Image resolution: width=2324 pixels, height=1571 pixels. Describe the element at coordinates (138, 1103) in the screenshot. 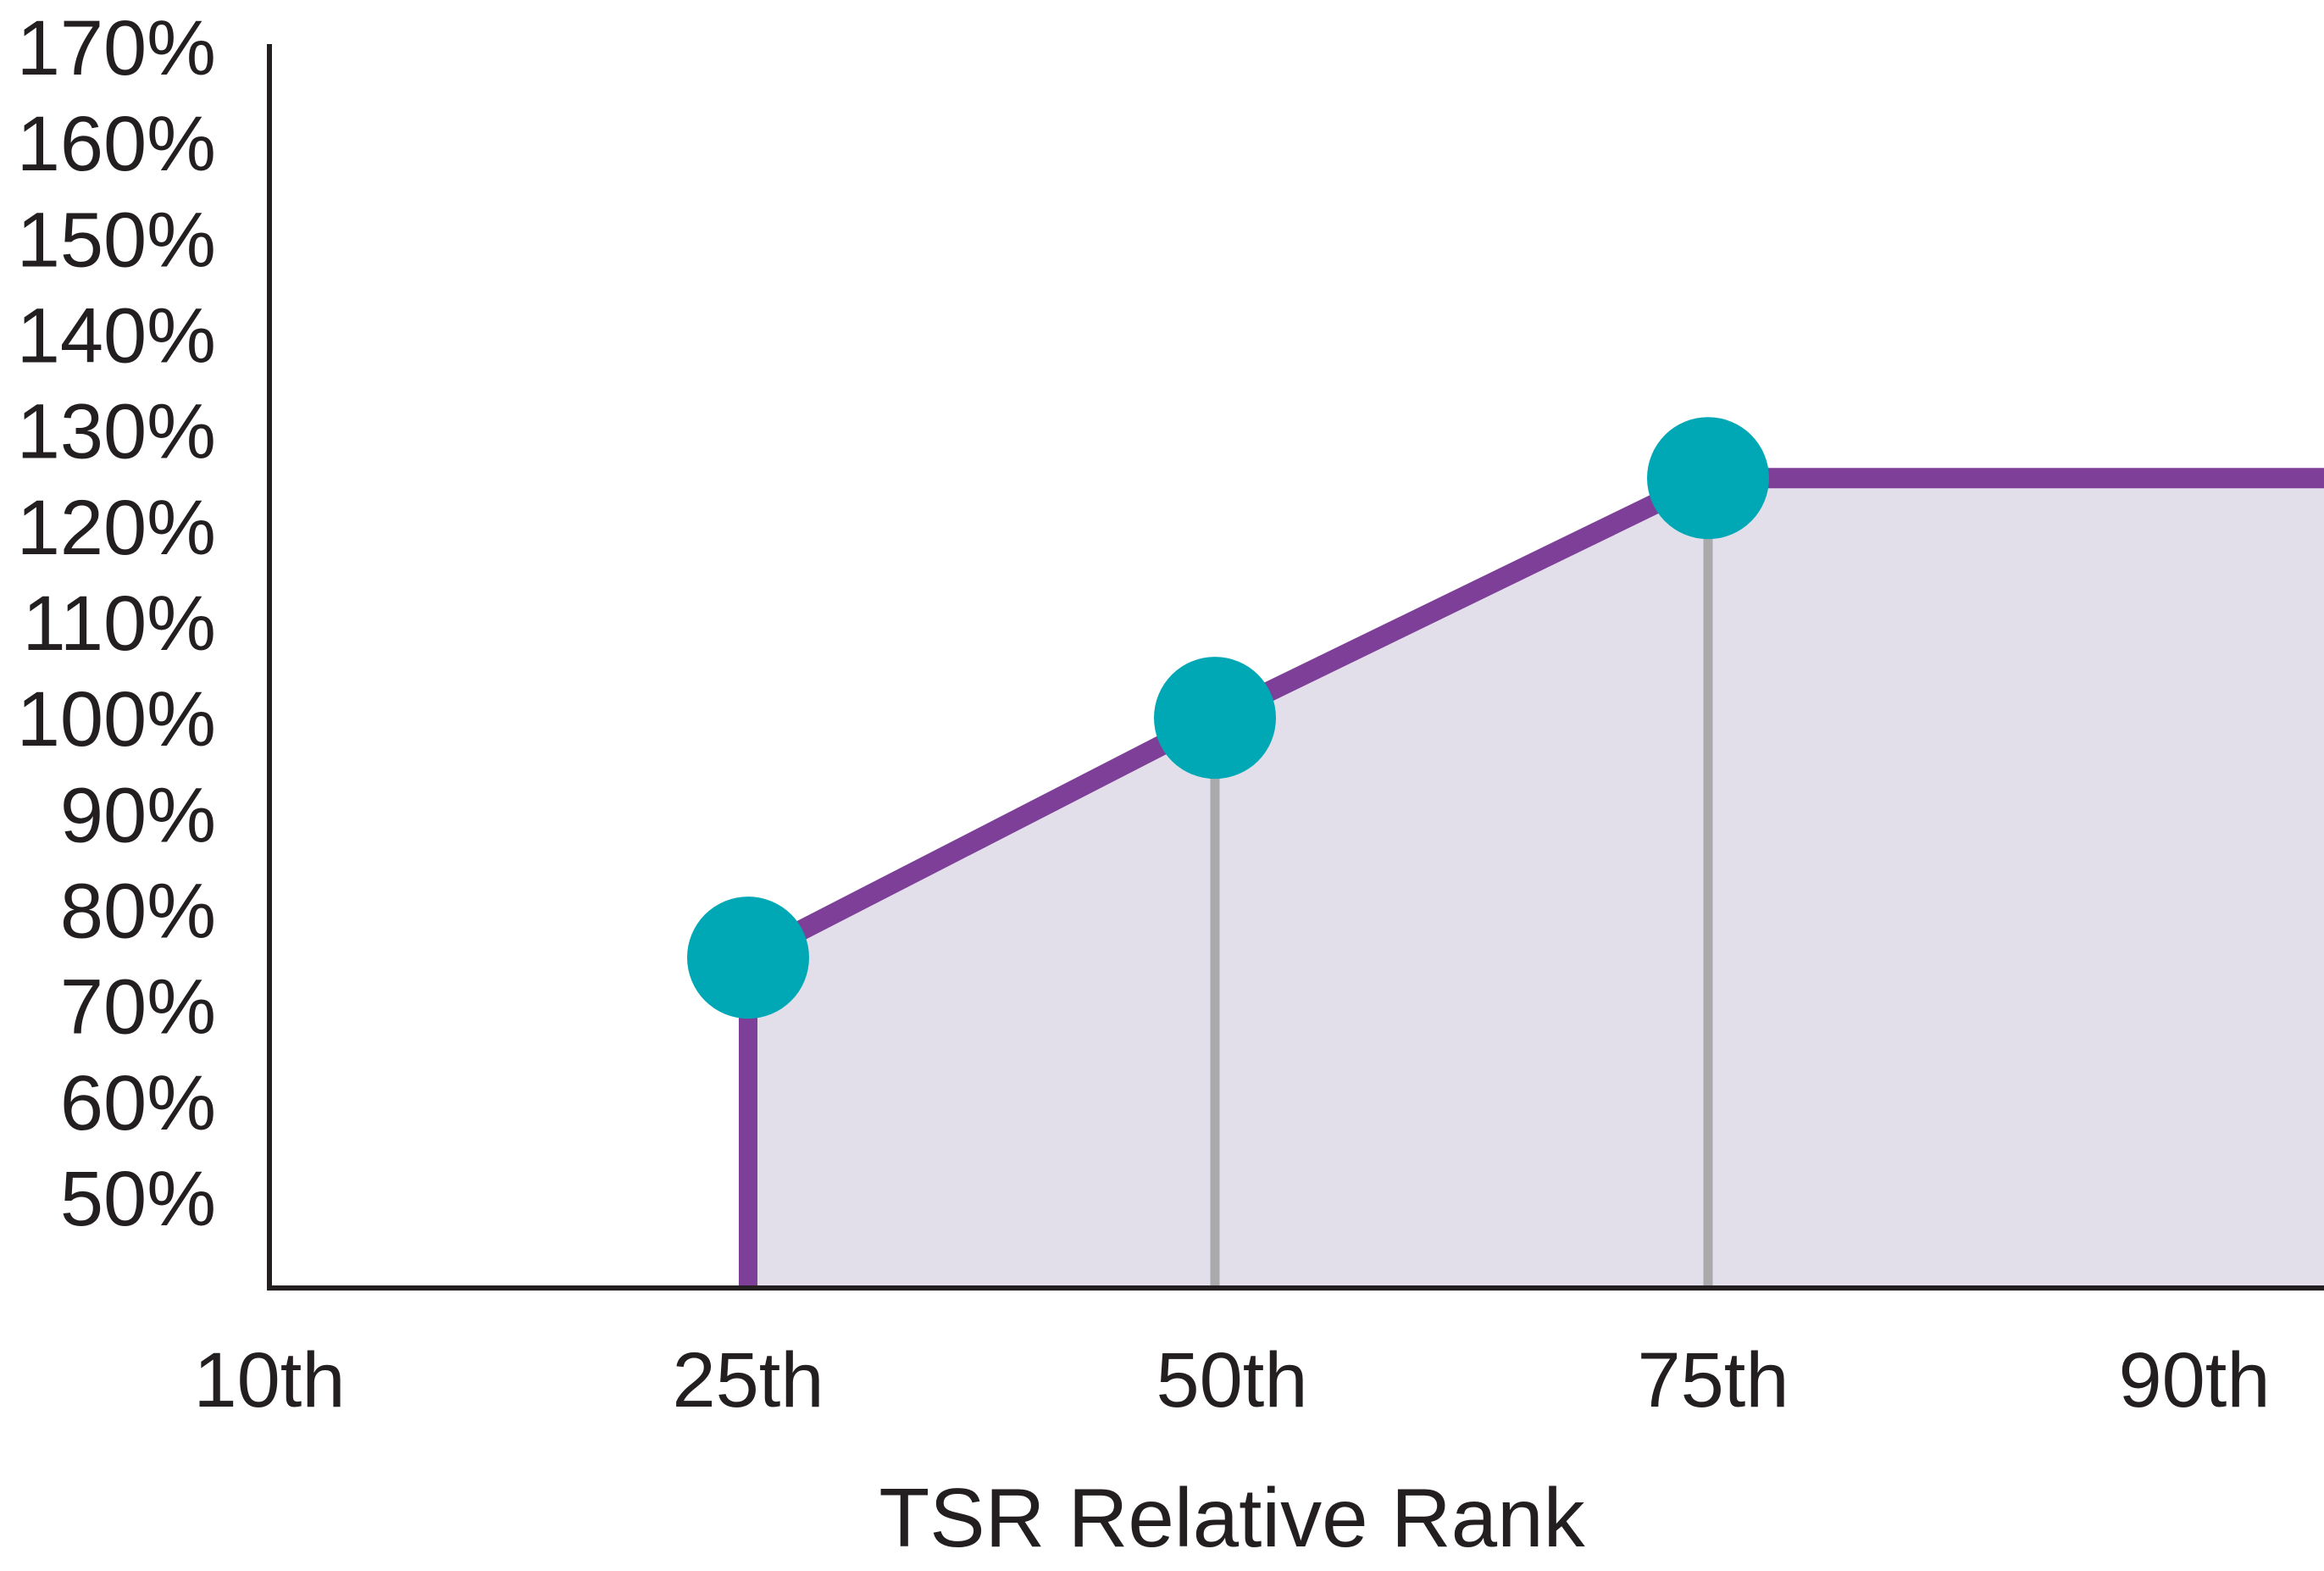

I see `y-tick-label: 60%` at that location.